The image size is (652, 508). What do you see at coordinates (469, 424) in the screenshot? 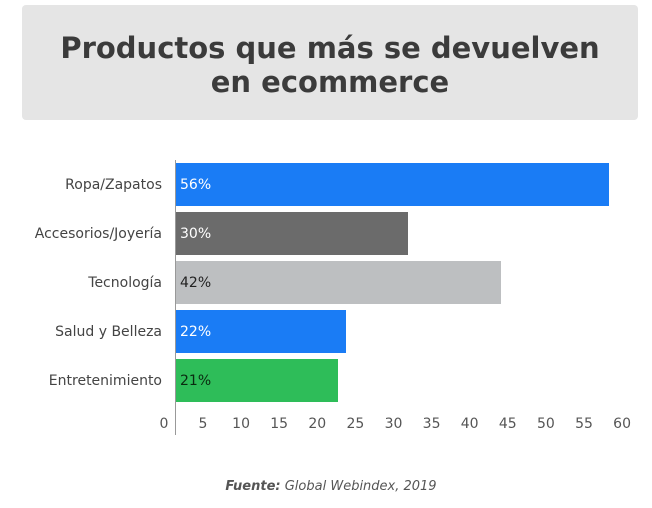
I see `x-tick-label: 40` at bounding box center [469, 424].